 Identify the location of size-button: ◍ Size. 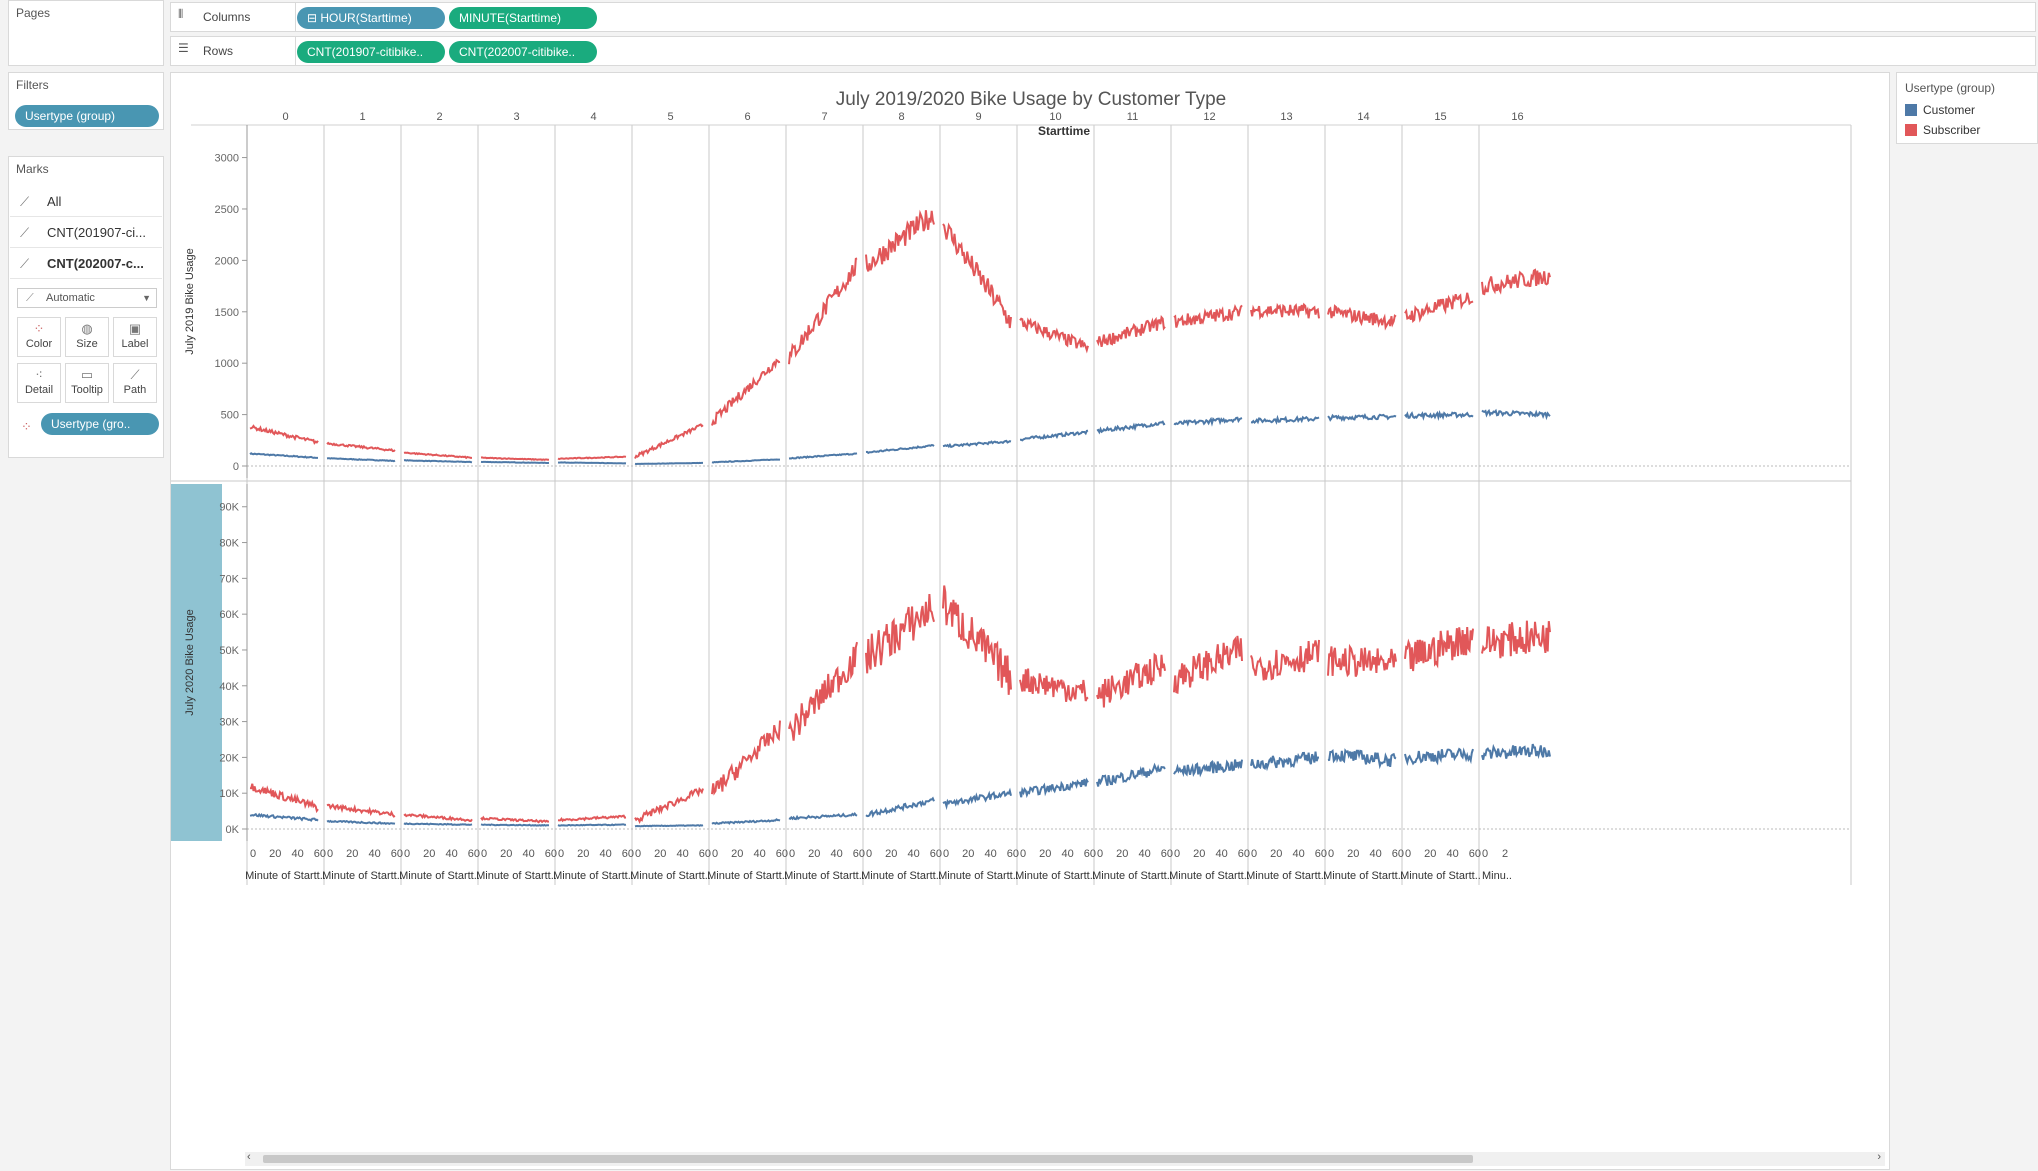
(87, 337).